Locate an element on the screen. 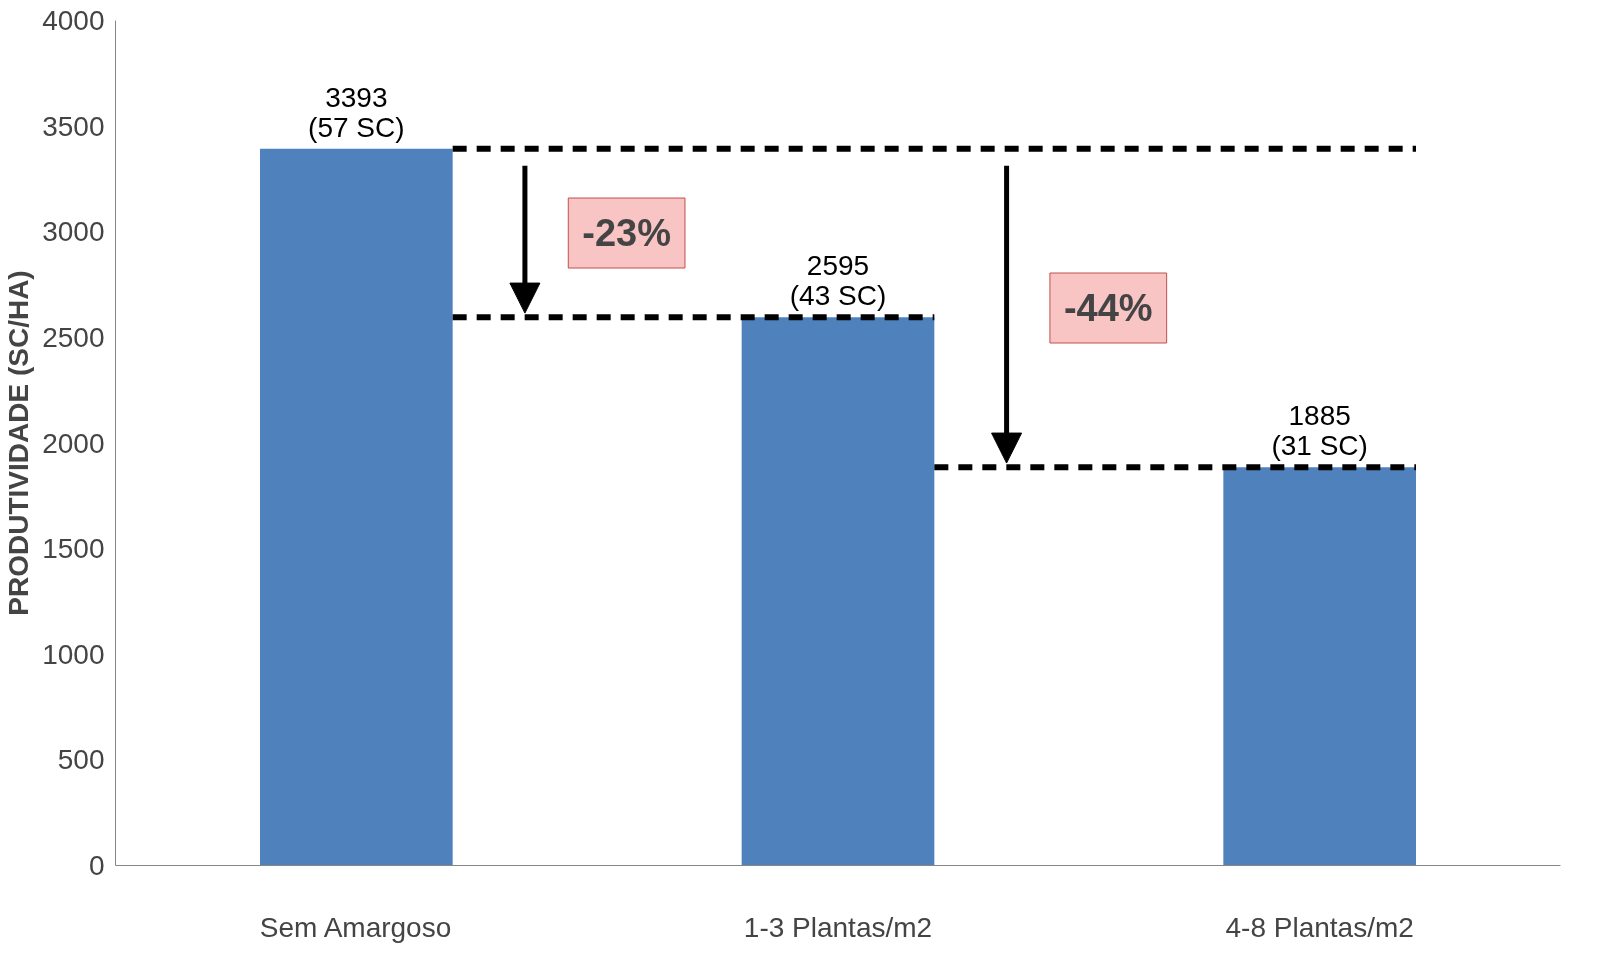  y-tick-label: 3500 is located at coordinates (73, 126).